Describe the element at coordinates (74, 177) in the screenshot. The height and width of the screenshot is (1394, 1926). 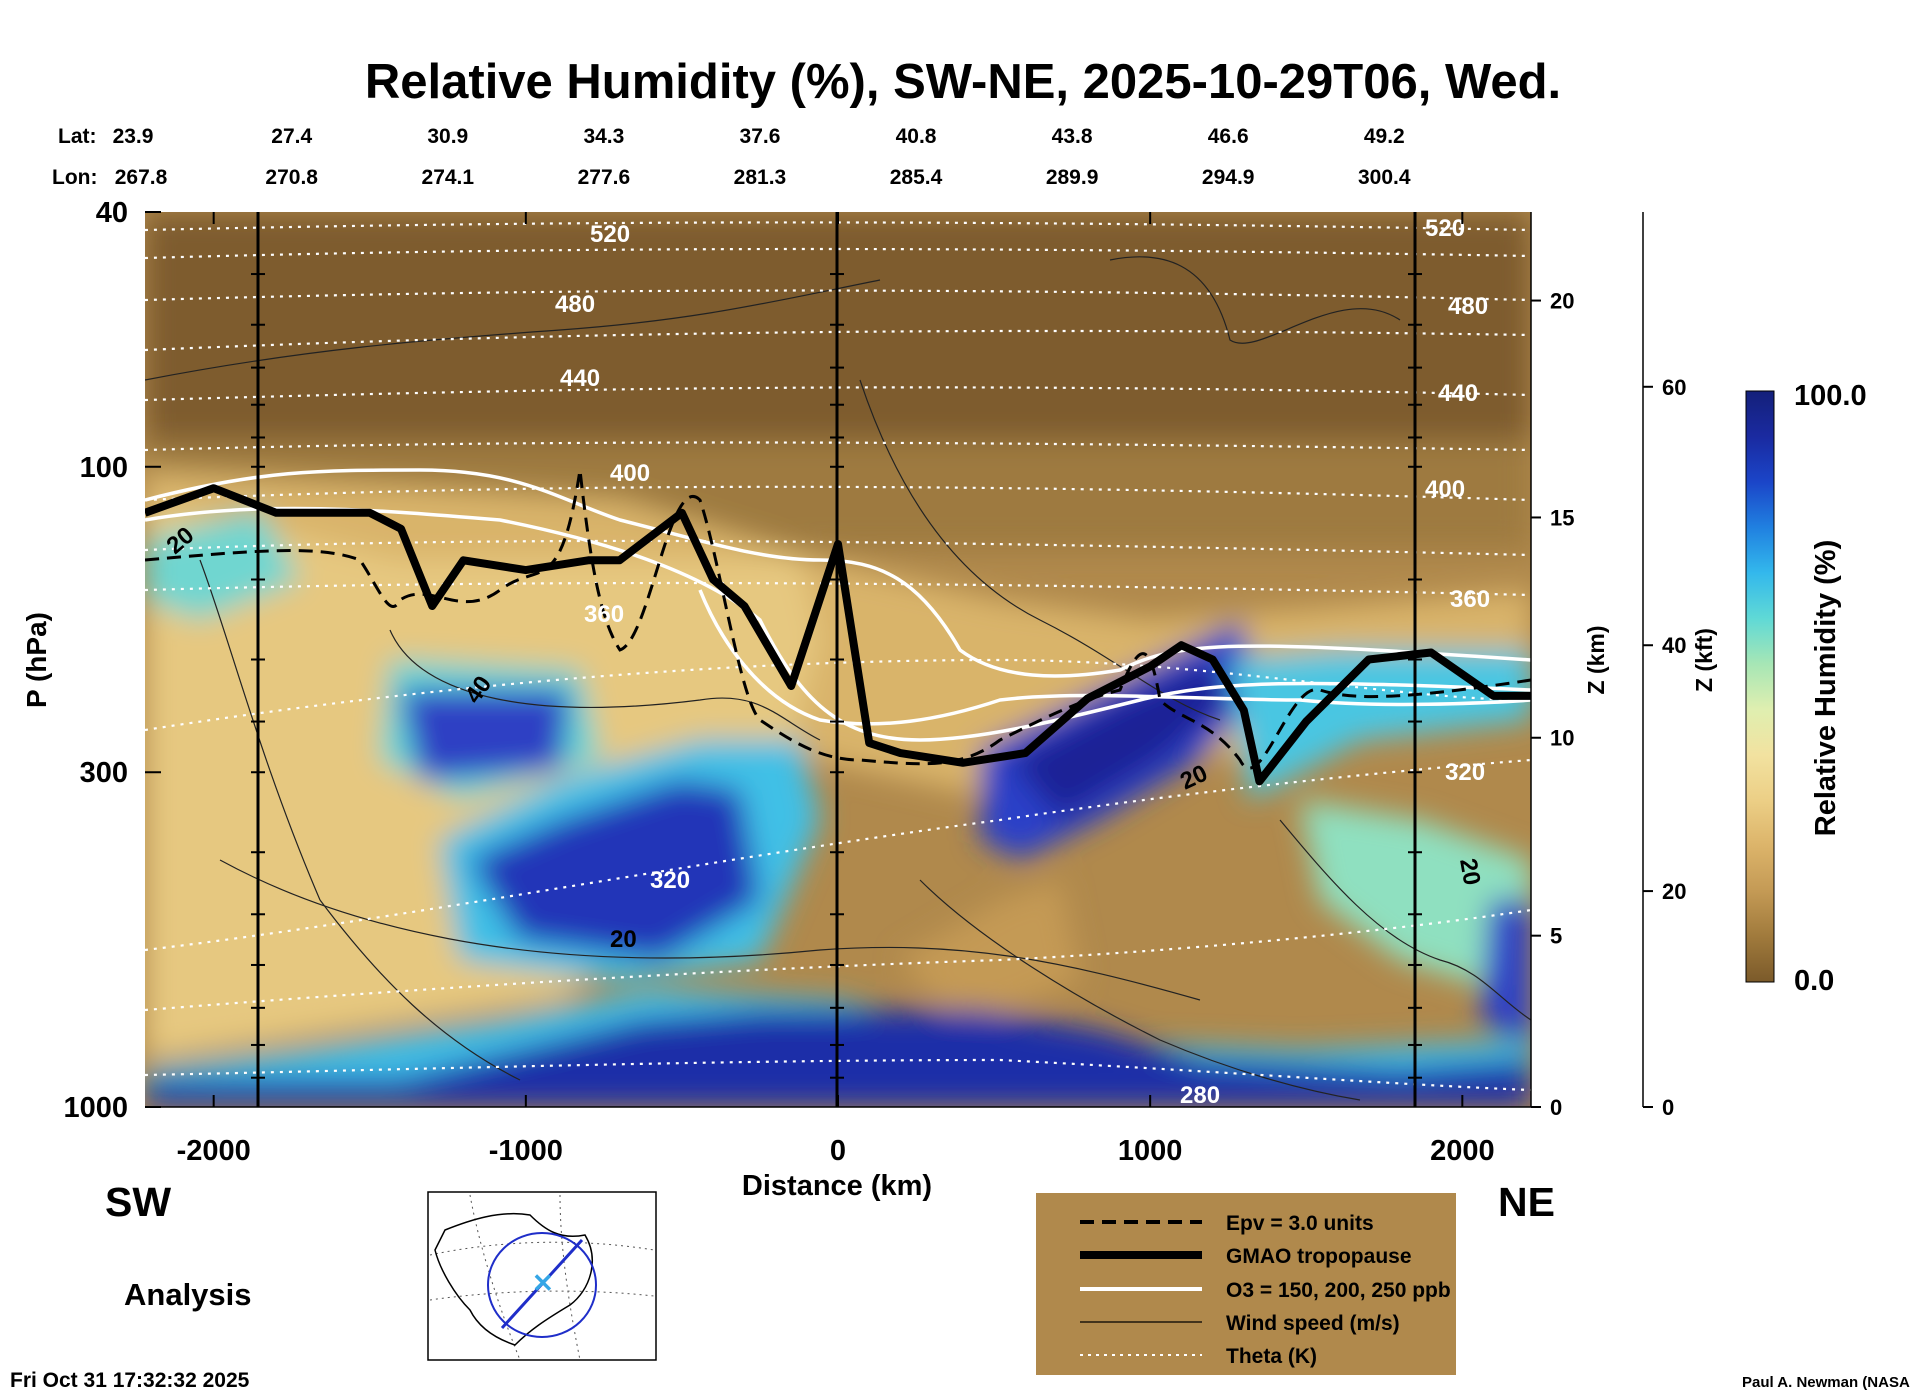
I see `lon-label: Lon:` at that location.